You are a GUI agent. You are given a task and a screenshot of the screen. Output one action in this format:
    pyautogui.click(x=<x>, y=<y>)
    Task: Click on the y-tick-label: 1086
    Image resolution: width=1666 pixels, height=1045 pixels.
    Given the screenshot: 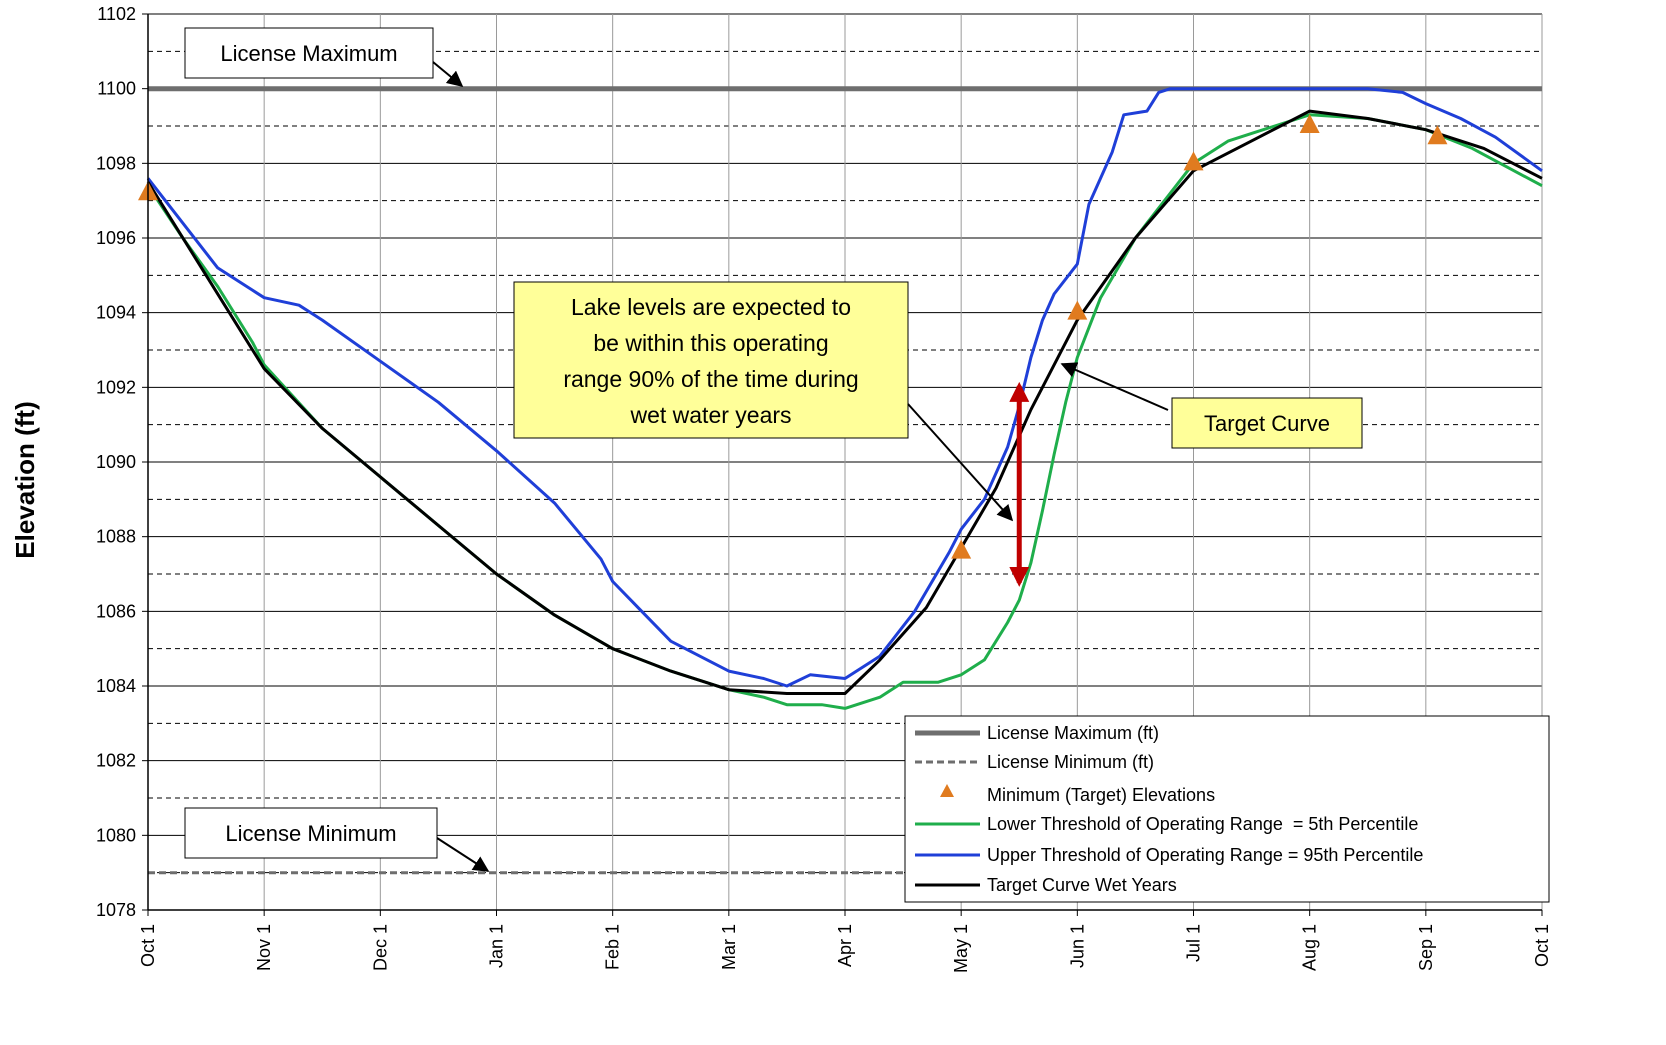 What is the action you would take?
    pyautogui.click(x=116, y=611)
    